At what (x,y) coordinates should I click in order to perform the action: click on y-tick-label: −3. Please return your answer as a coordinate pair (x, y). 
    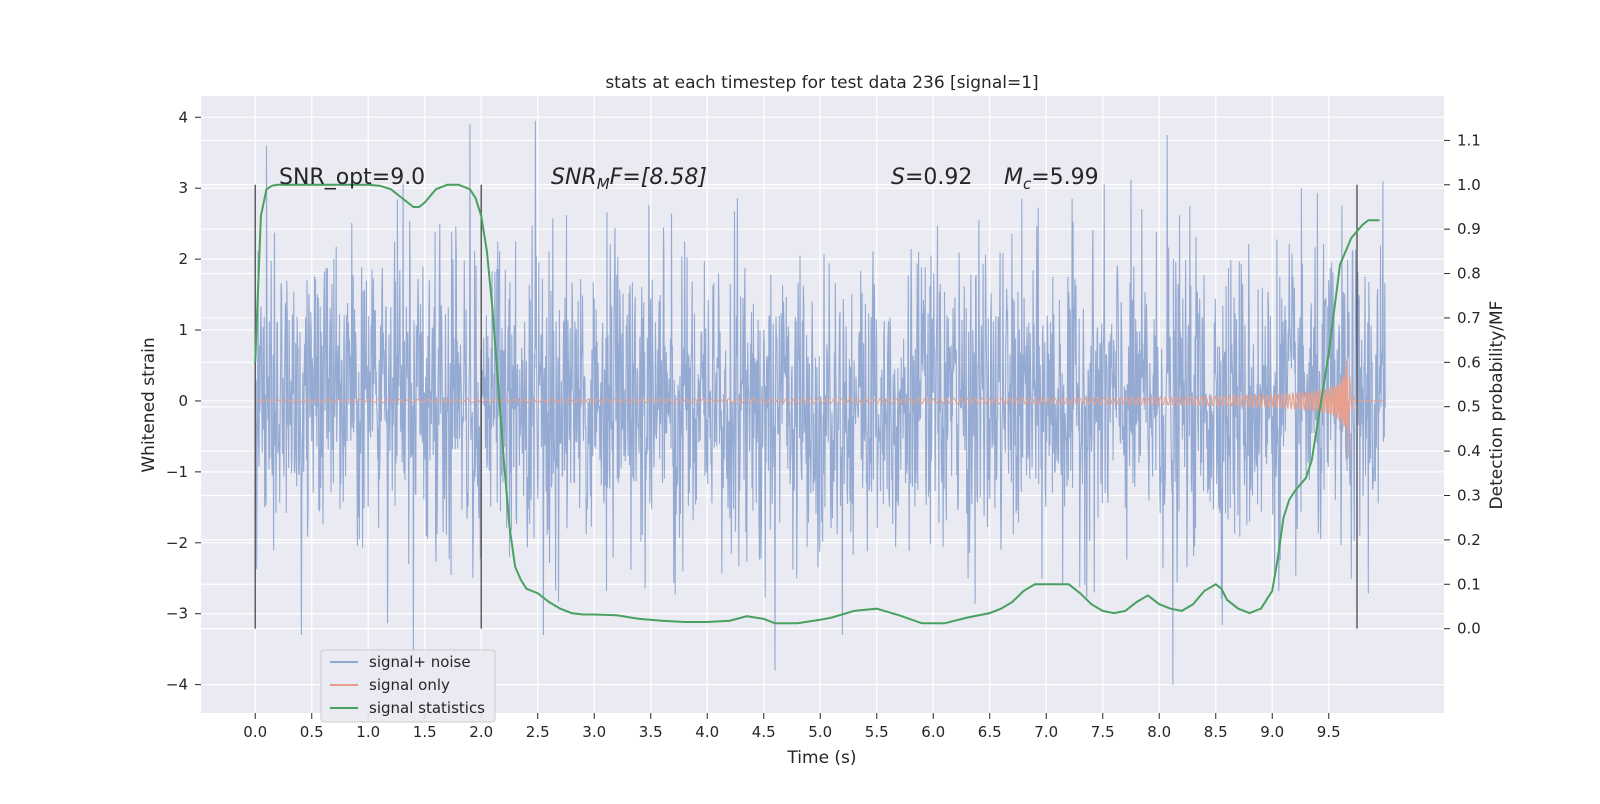
    Looking at the image, I should click on (177, 614).